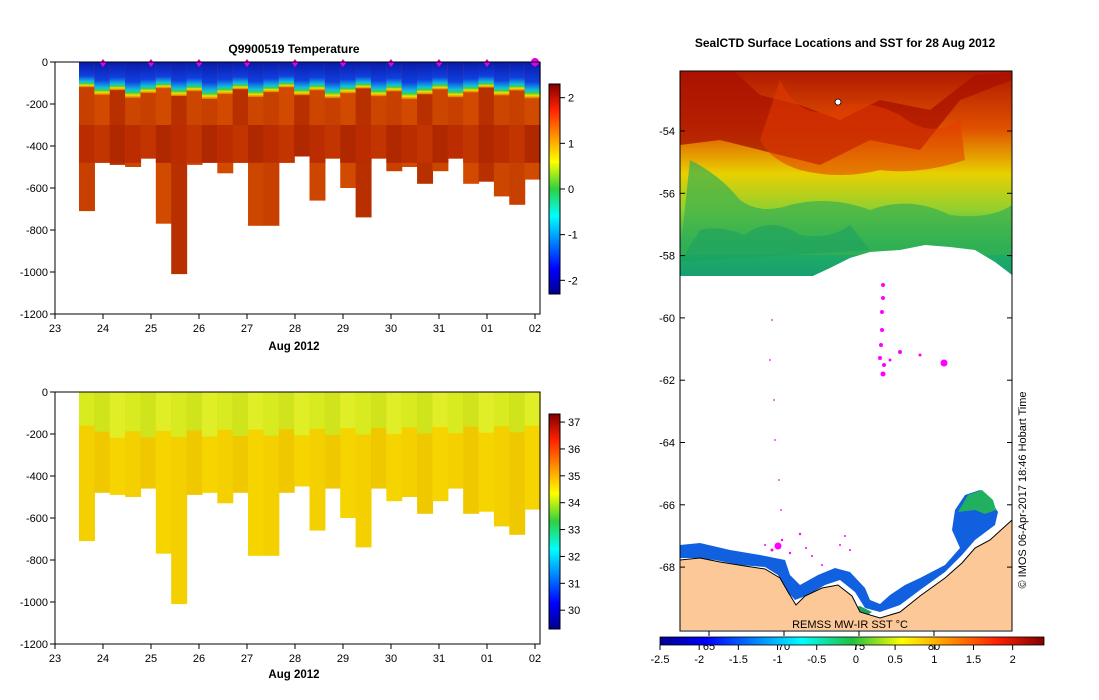 The image size is (1099, 700). I want to click on y-tick-label: -1200, so click(34, 645).